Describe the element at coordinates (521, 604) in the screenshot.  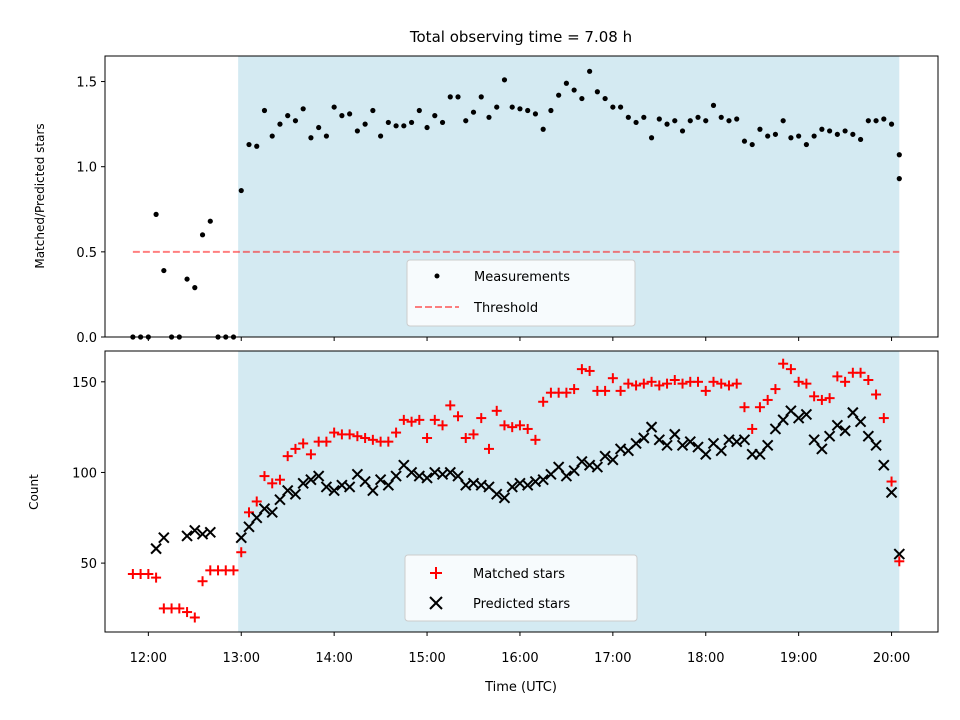
I see `legend-predicted-label: Predicted stars` at that location.